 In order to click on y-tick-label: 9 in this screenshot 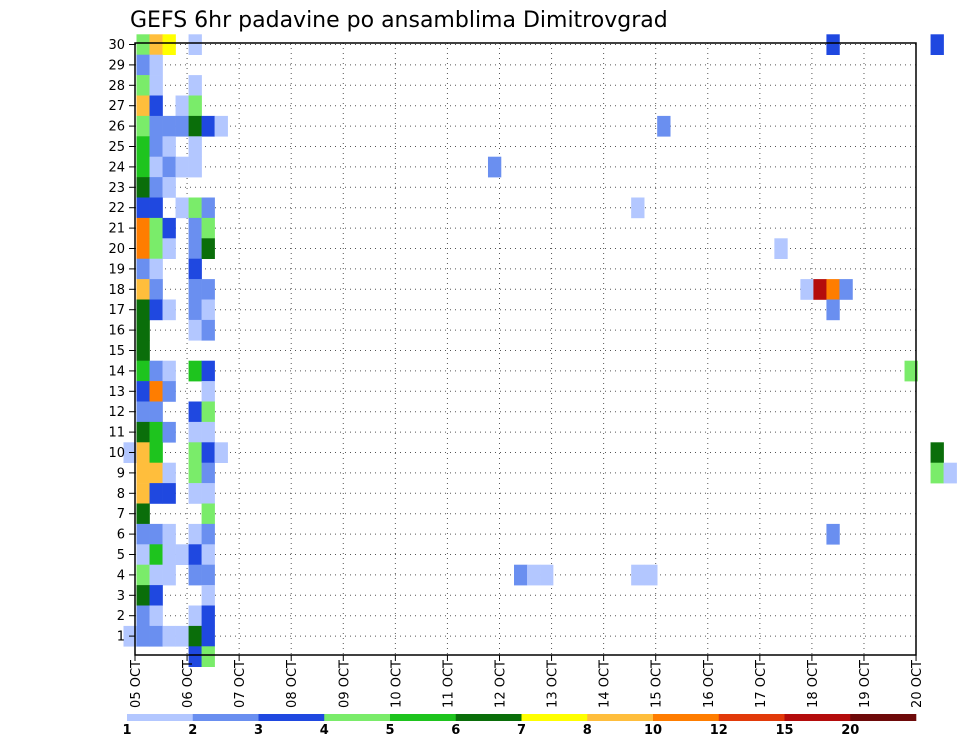, I will do `click(121, 473)`.